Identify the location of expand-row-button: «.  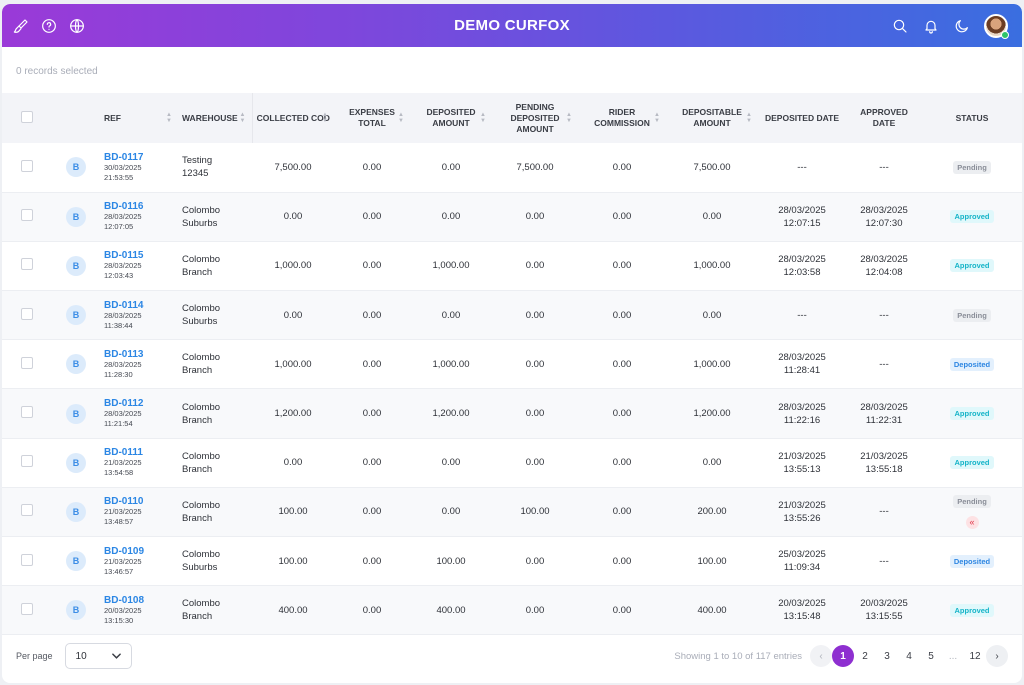
(972, 522).